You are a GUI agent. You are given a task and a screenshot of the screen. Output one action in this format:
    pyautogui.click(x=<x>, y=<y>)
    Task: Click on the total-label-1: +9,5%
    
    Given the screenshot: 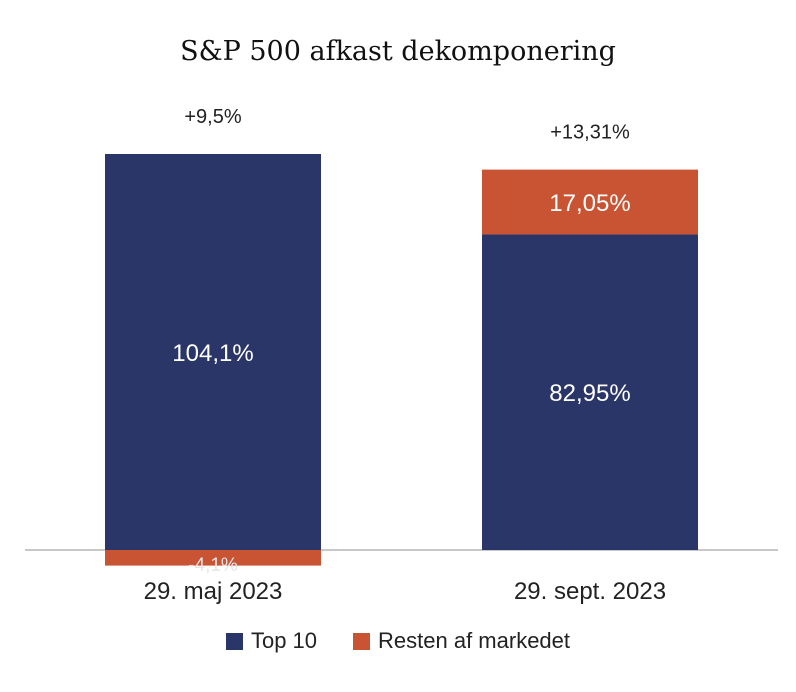 What is the action you would take?
    pyautogui.click(x=212, y=117)
    